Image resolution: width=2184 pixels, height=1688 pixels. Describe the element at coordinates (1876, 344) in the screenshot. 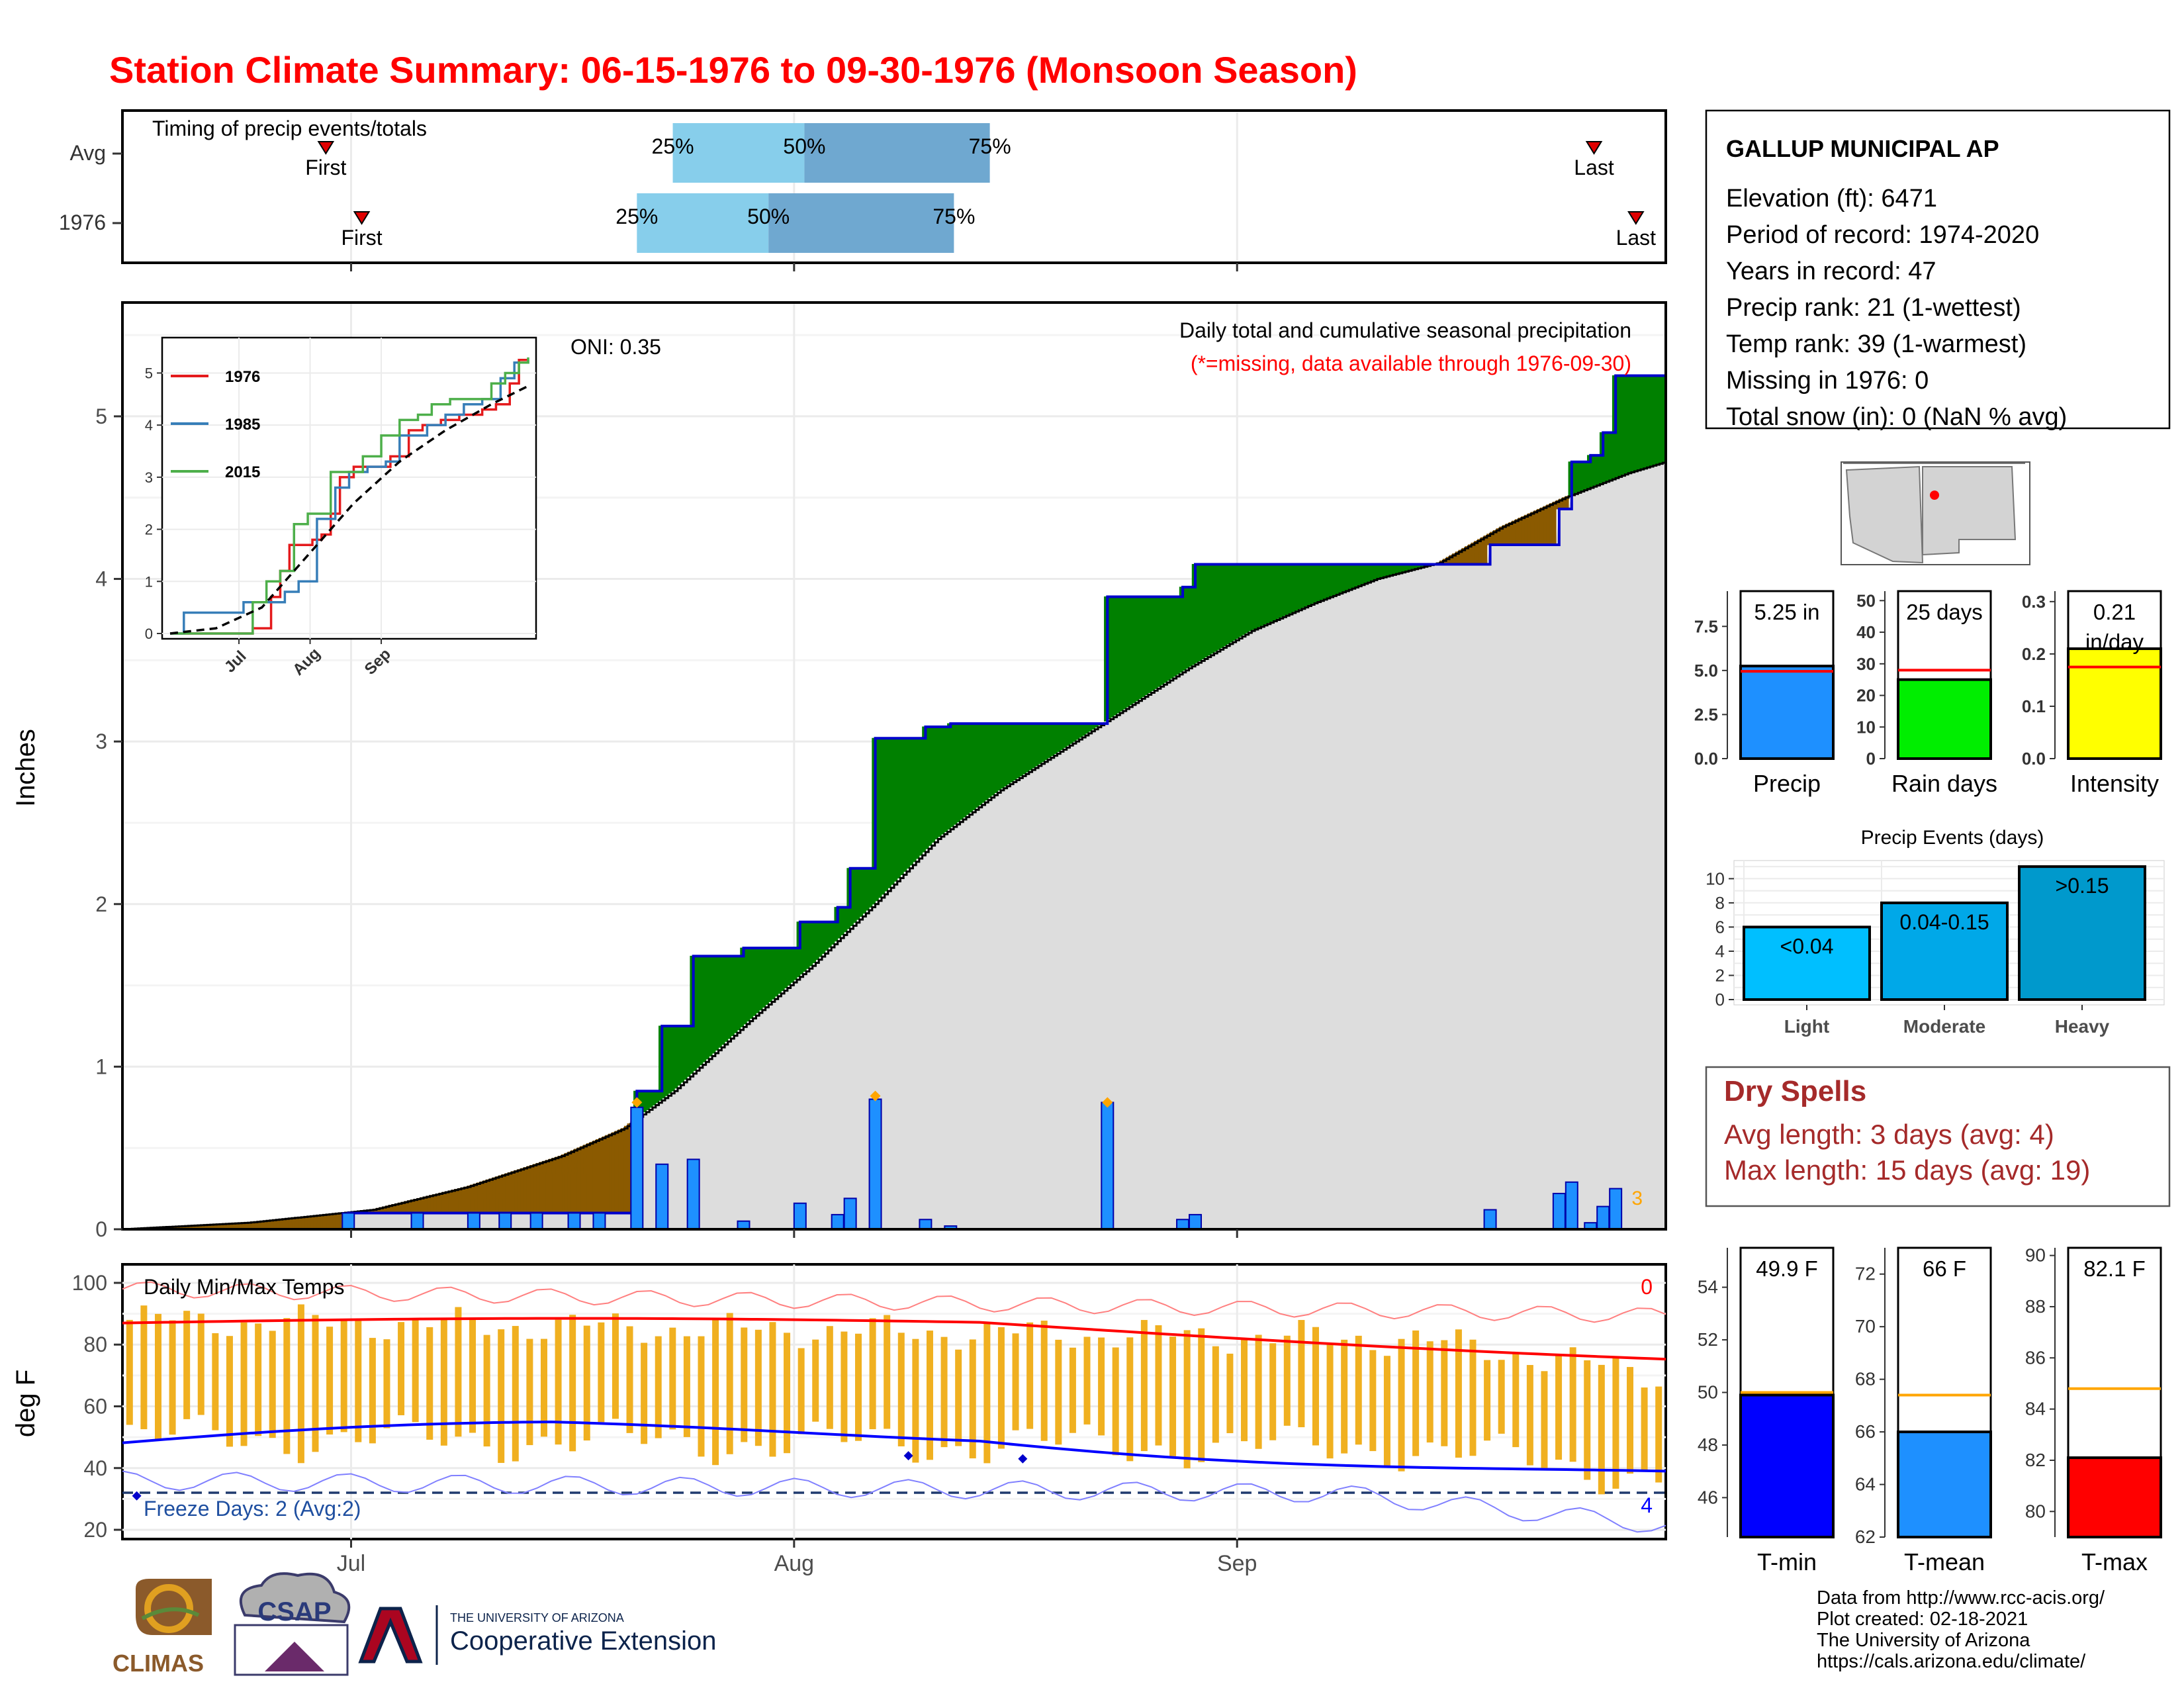

I see `station-line: Temp rank: 39 (1-warmest)` at that location.